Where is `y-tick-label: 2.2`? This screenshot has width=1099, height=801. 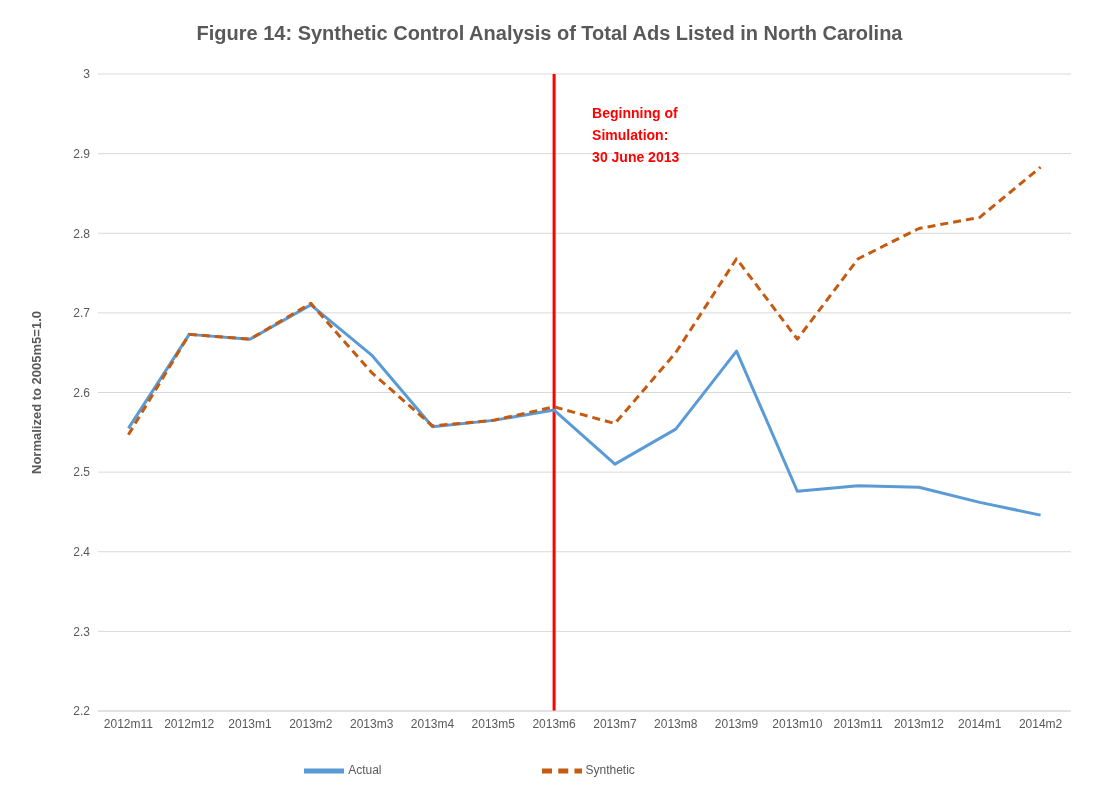
y-tick-label: 2.2 is located at coordinates (82, 711).